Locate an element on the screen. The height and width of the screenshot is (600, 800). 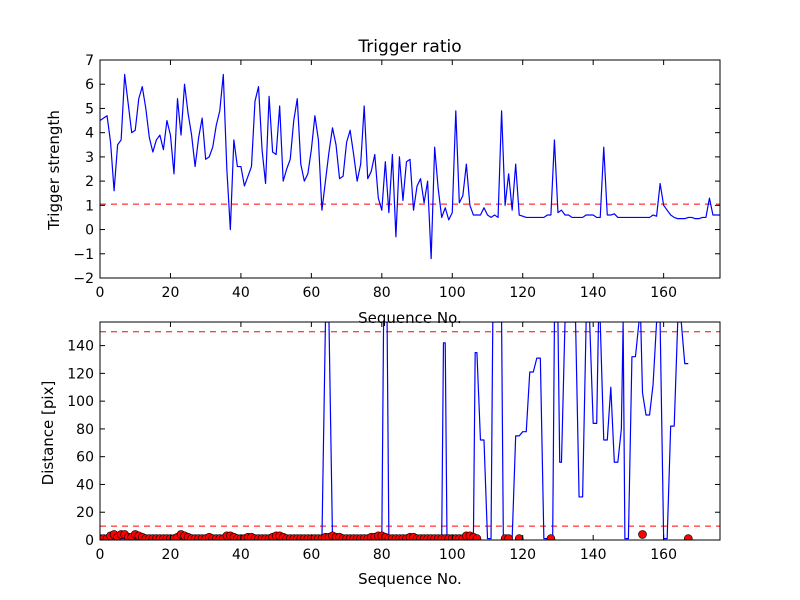
y-tick-label: 60 is located at coordinates (85, 458).